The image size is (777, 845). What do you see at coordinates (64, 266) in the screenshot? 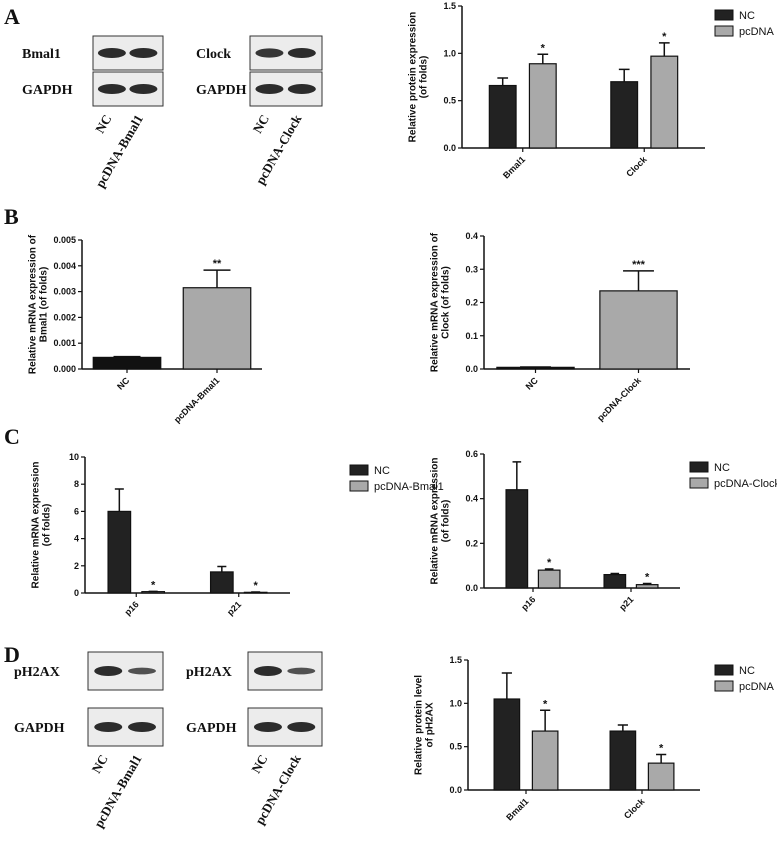
I see `y-tick-label: 0.004` at bounding box center [64, 266].